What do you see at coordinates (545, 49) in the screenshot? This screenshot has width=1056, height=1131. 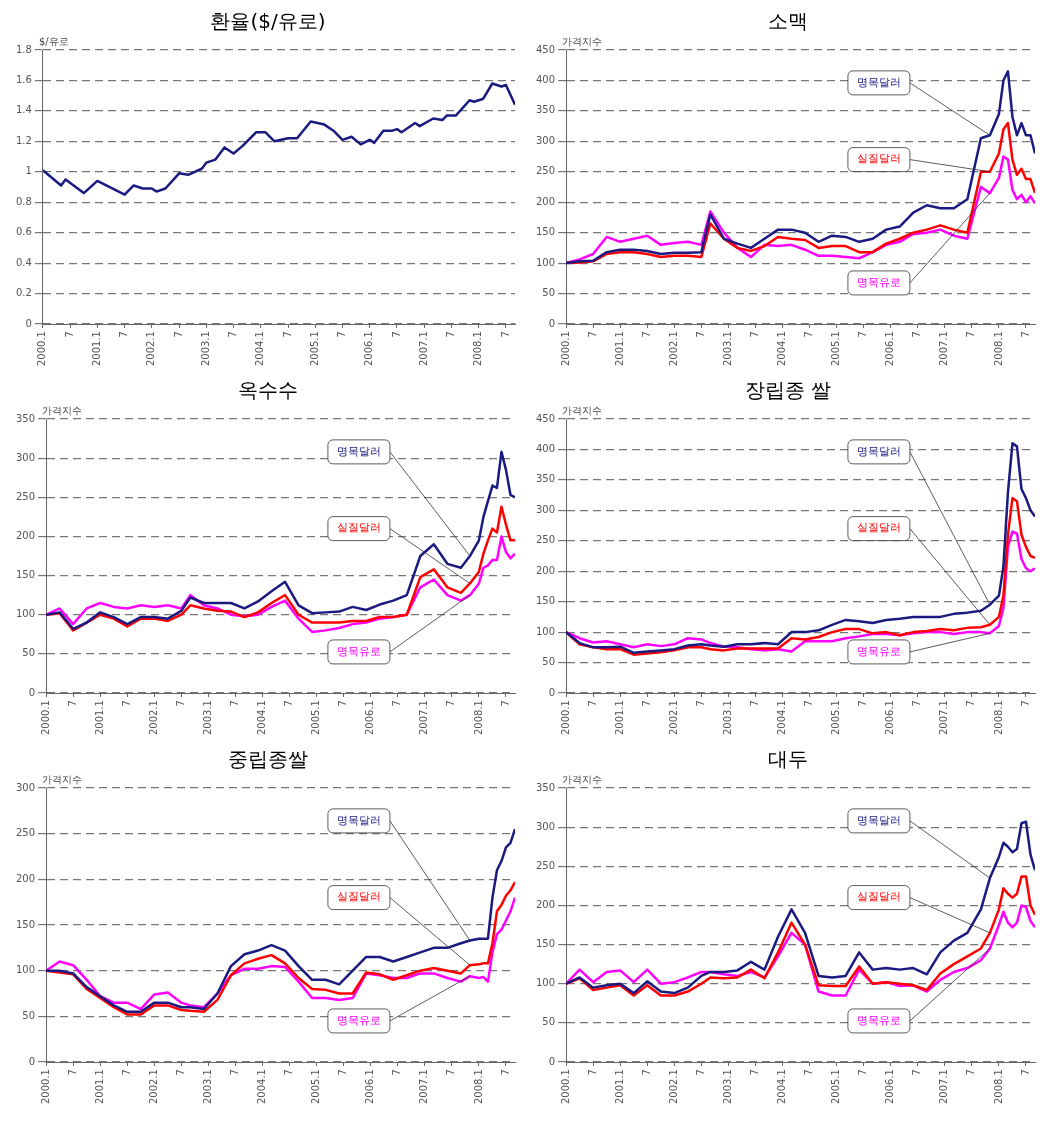 I see `y-tick-label: 450` at bounding box center [545, 49].